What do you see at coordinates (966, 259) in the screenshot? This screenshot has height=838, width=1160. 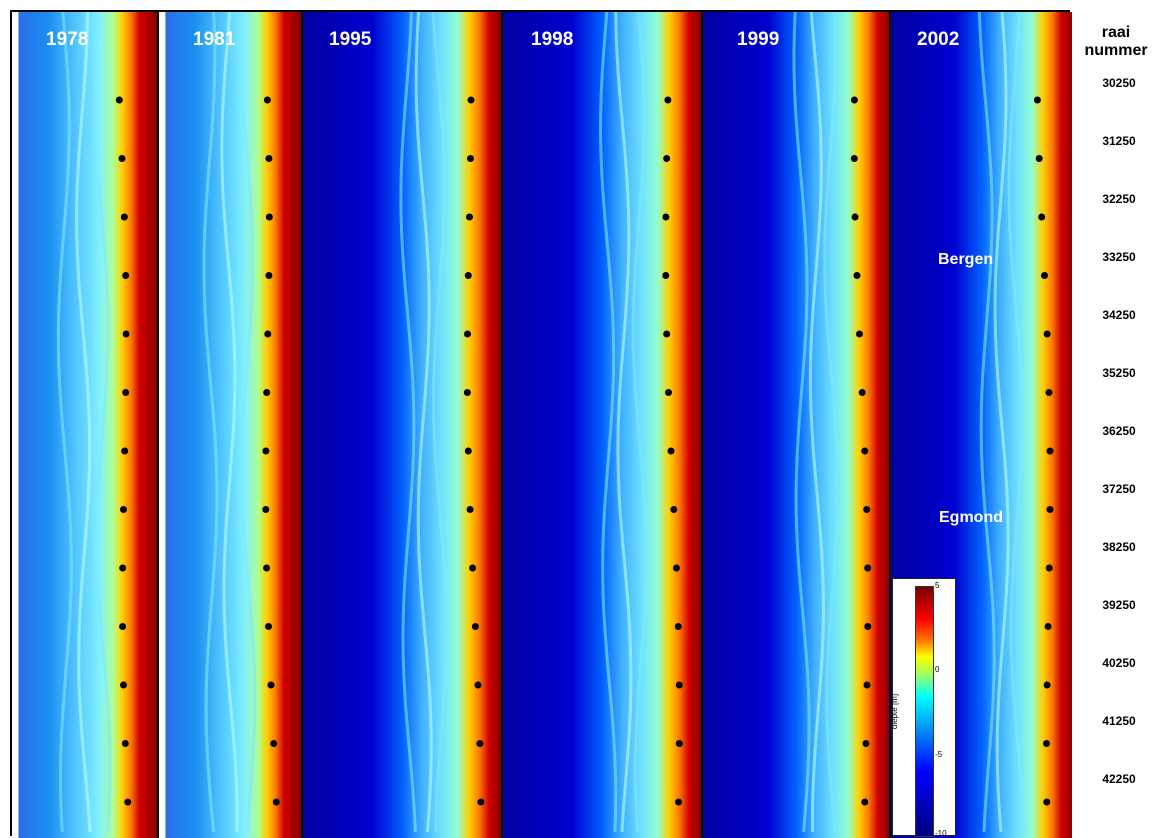 I see `place-label-bergen: Bergen` at bounding box center [966, 259].